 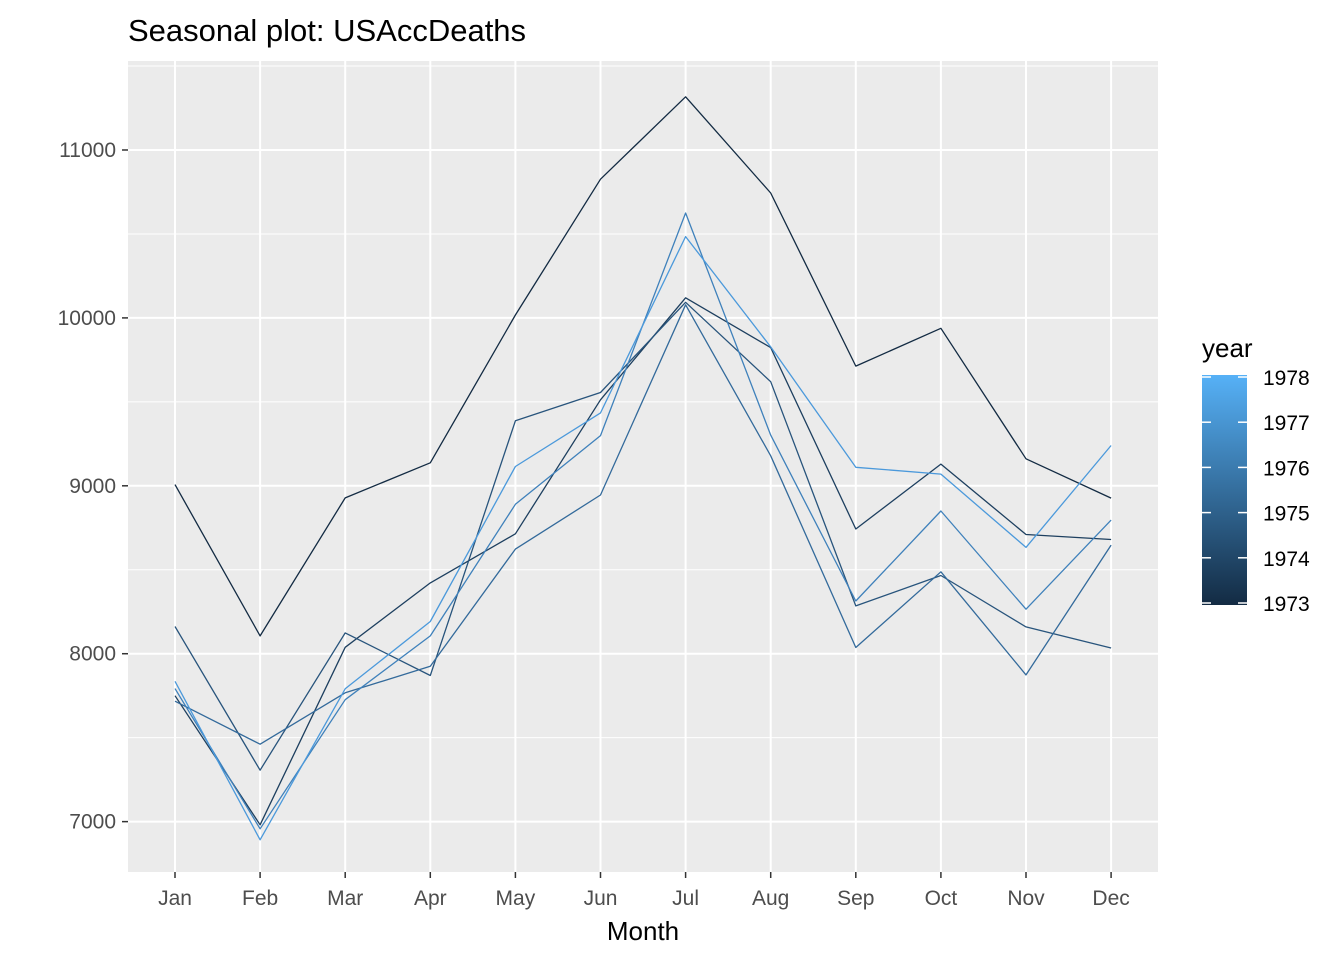 I want to click on legend-label: 1973, so click(x=1286, y=604).